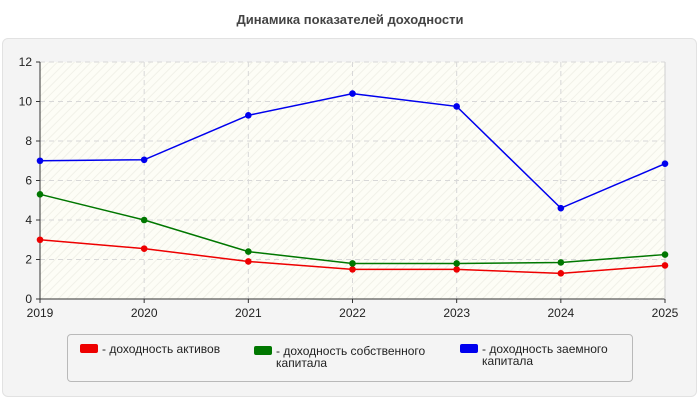 This screenshot has height=400, width=700. Describe the element at coordinates (28, 220) in the screenshot. I see `y-tick-label: 4` at that location.